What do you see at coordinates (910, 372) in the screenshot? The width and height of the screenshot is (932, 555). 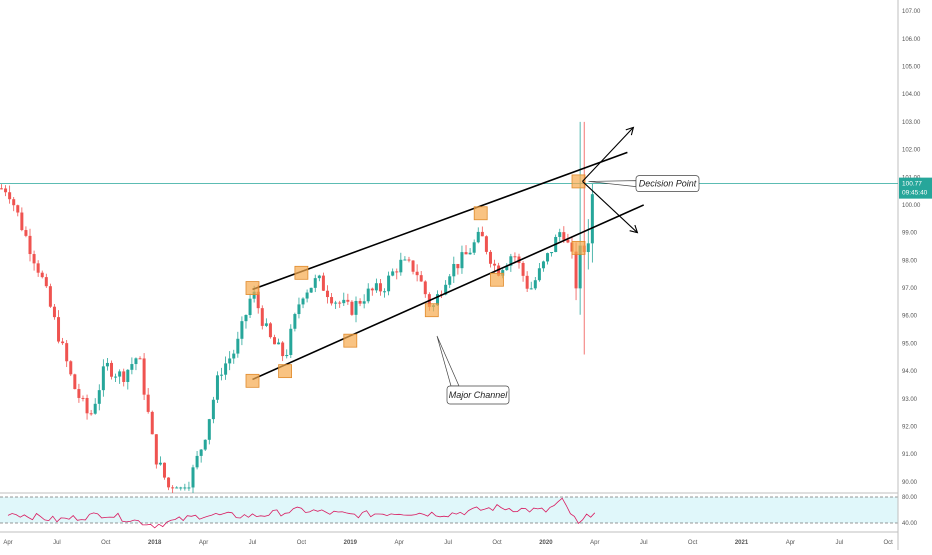 I see `price-tick-label: 94.00` at bounding box center [910, 372].